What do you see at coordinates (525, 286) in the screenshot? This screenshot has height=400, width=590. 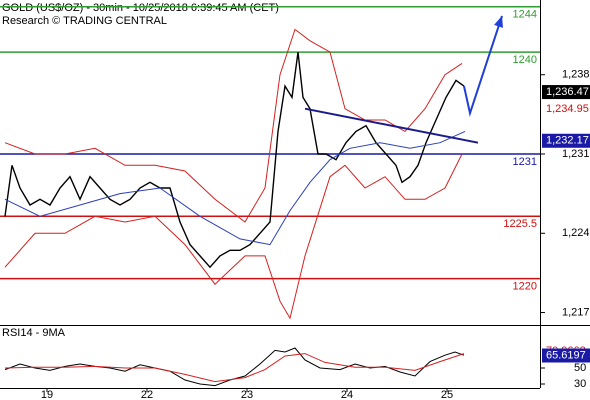 I see `level-label: 1220` at bounding box center [525, 286].